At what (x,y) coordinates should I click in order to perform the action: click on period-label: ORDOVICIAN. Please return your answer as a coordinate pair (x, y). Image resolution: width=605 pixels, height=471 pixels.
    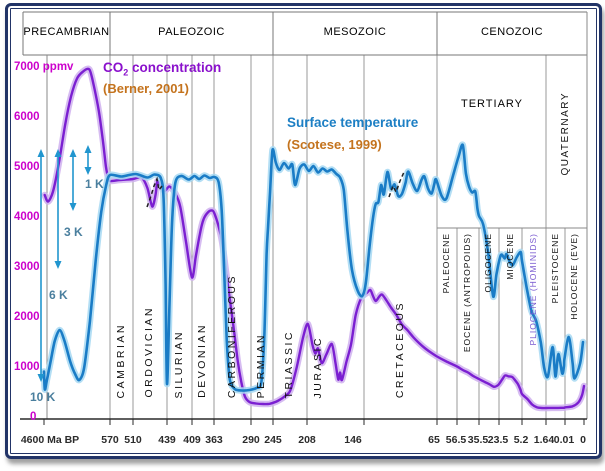
    Looking at the image, I should click on (149, 352).